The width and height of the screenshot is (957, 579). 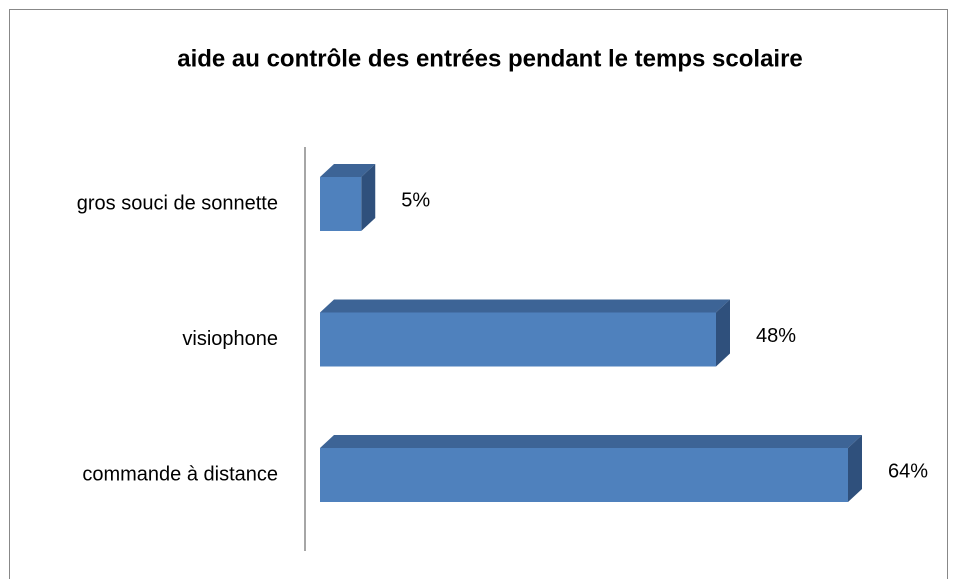 What do you see at coordinates (776, 336) in the screenshot?
I see `data-label: 48%` at bounding box center [776, 336].